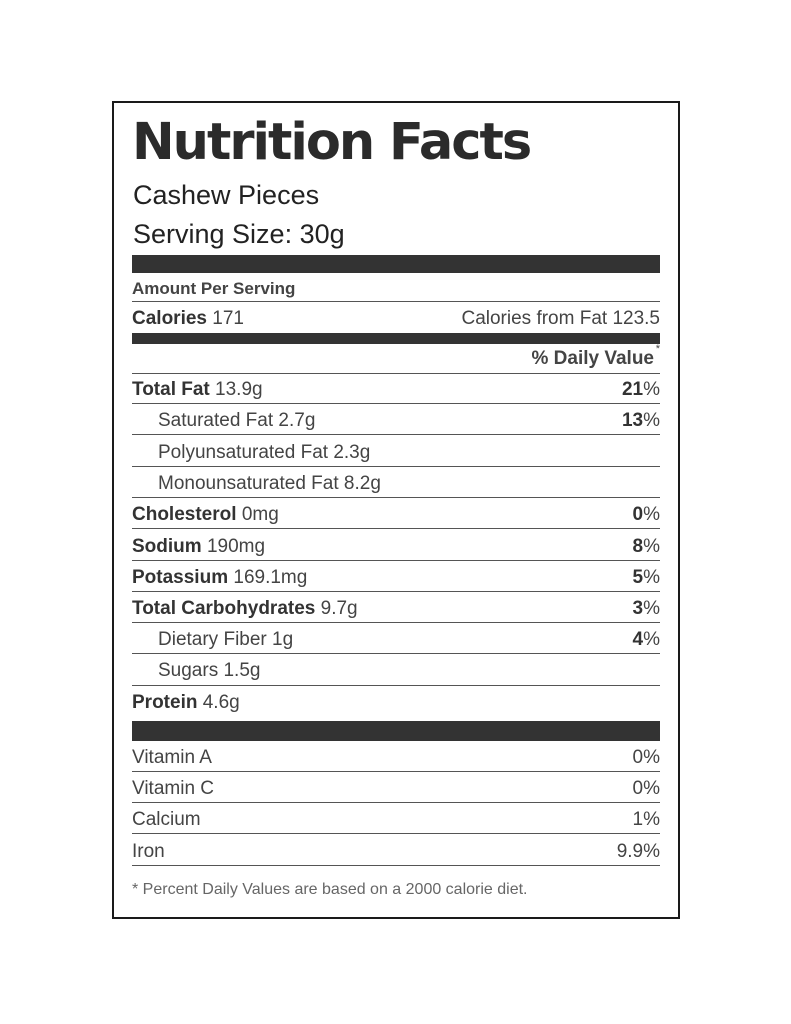  What do you see at coordinates (560, 318) in the screenshot?
I see `calories-from-fat: Calories from Fat 123.5` at bounding box center [560, 318].